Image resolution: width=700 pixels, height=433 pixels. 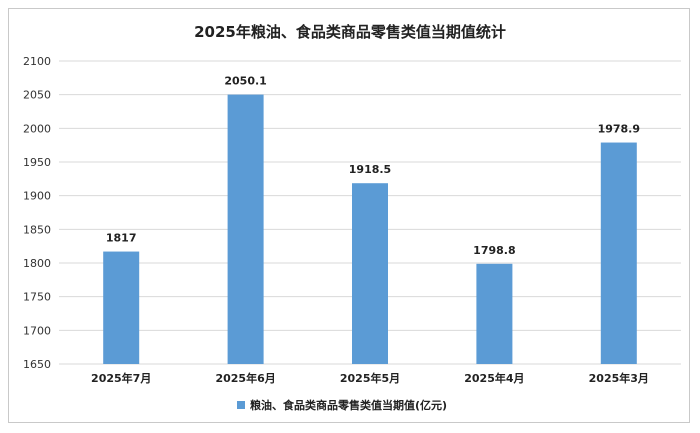 I want to click on data-label: 2050.1, so click(x=245, y=81).